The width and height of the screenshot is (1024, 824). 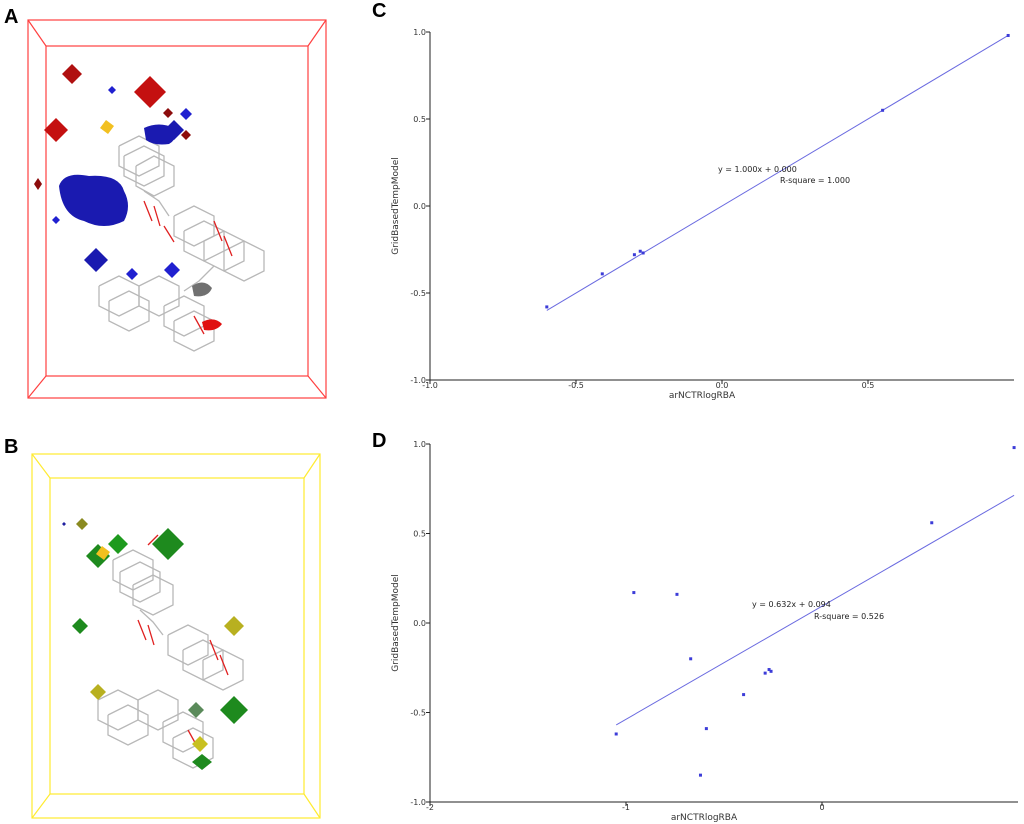 What do you see at coordinates (576, 385) in the screenshot?
I see `x-tick-label: -0.5` at bounding box center [576, 385].